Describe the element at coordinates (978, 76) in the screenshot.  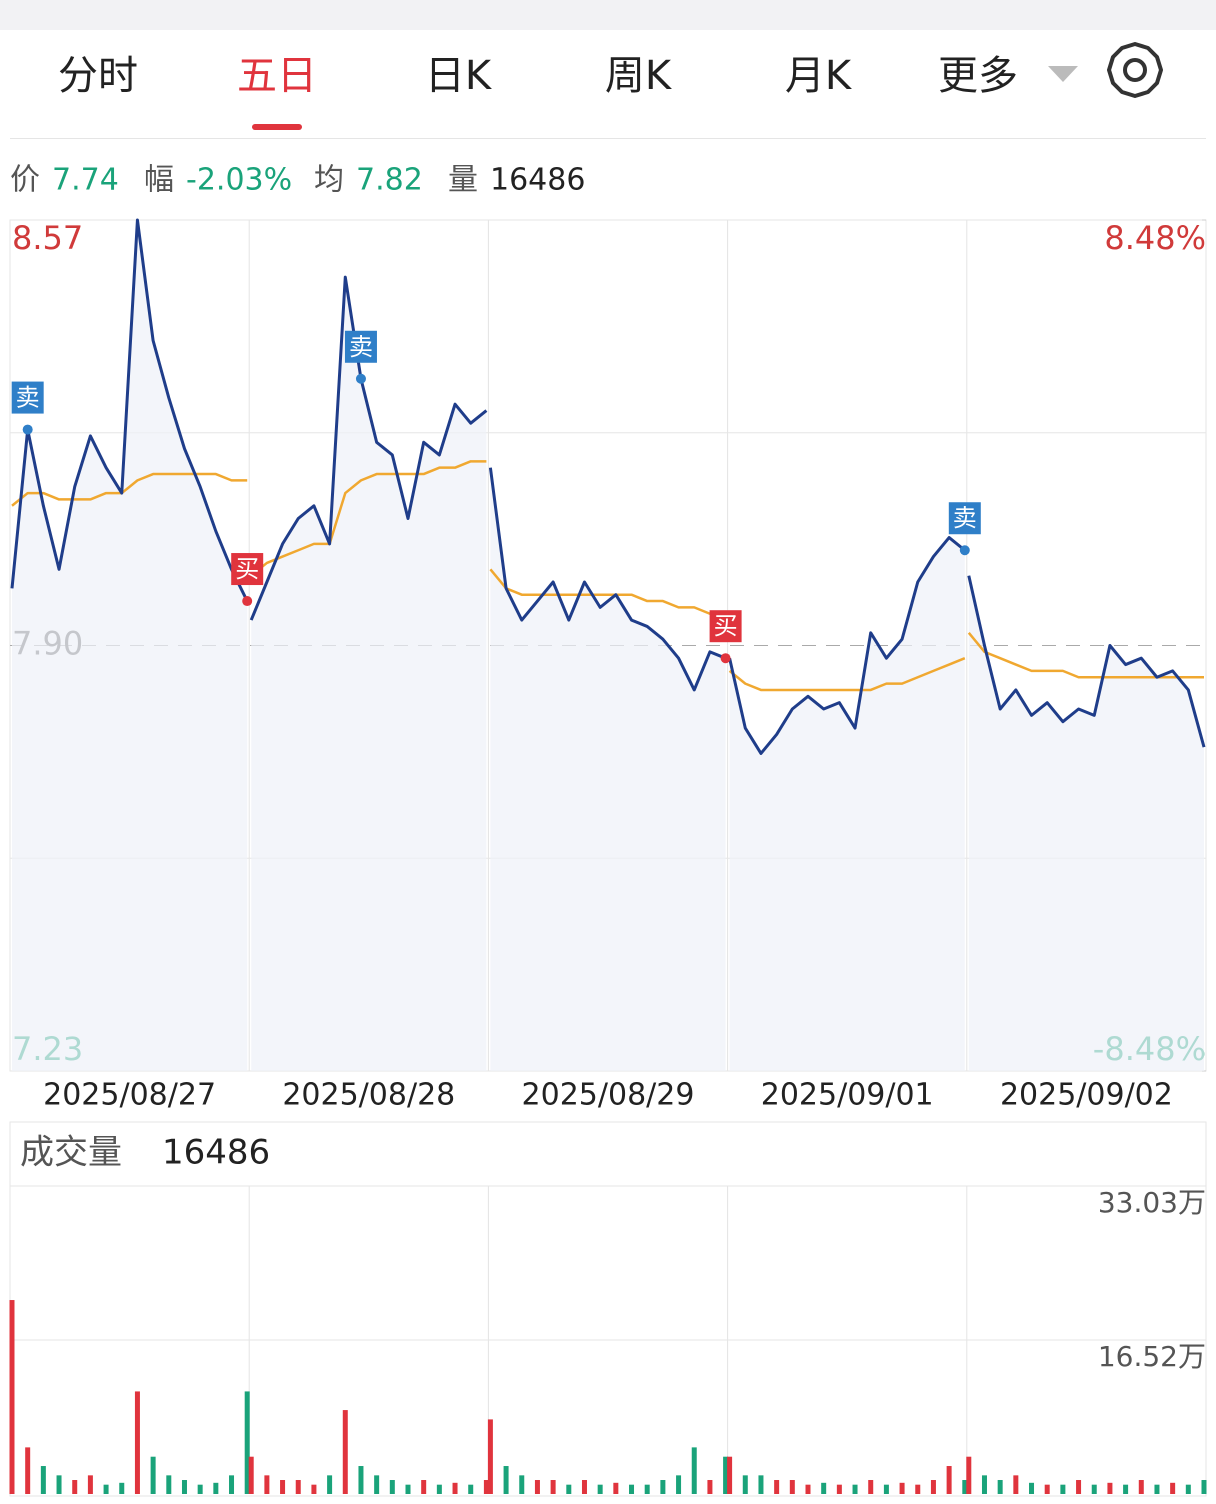
I see `tab: 更多` at that location.